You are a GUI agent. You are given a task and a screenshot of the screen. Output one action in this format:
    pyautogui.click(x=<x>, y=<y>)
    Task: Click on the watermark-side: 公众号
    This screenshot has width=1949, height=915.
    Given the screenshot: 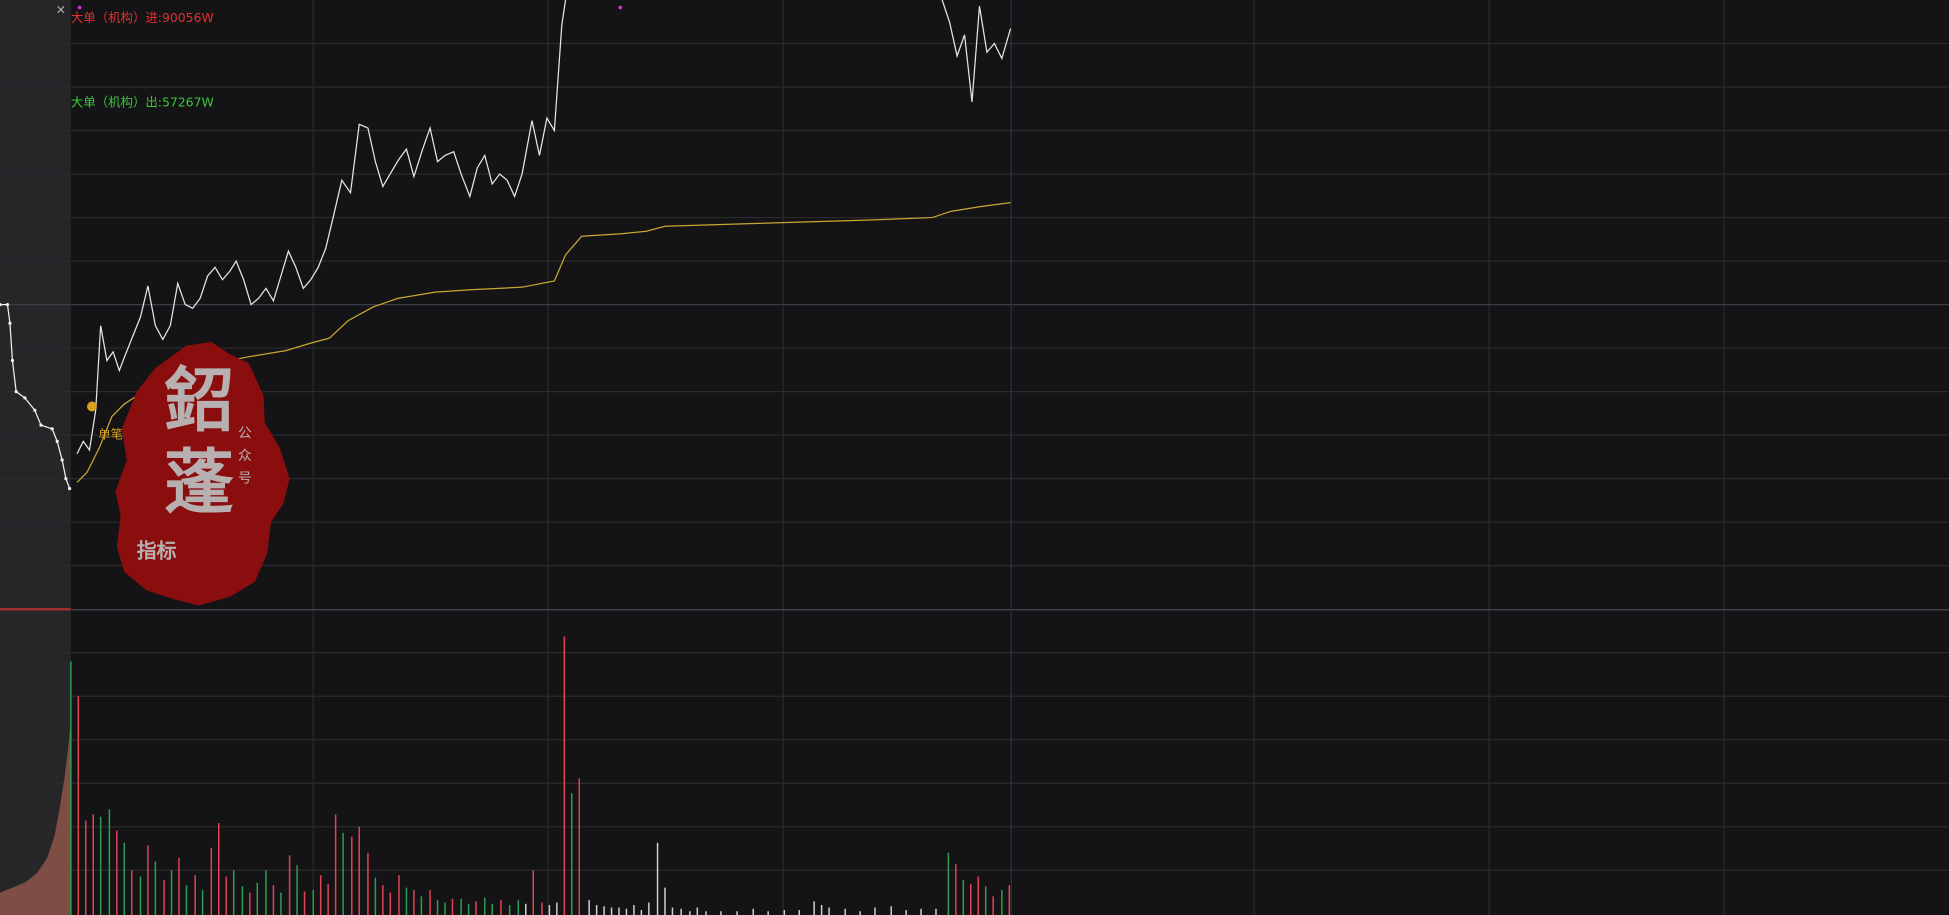 What is the action you would take?
    pyautogui.click(x=245, y=456)
    